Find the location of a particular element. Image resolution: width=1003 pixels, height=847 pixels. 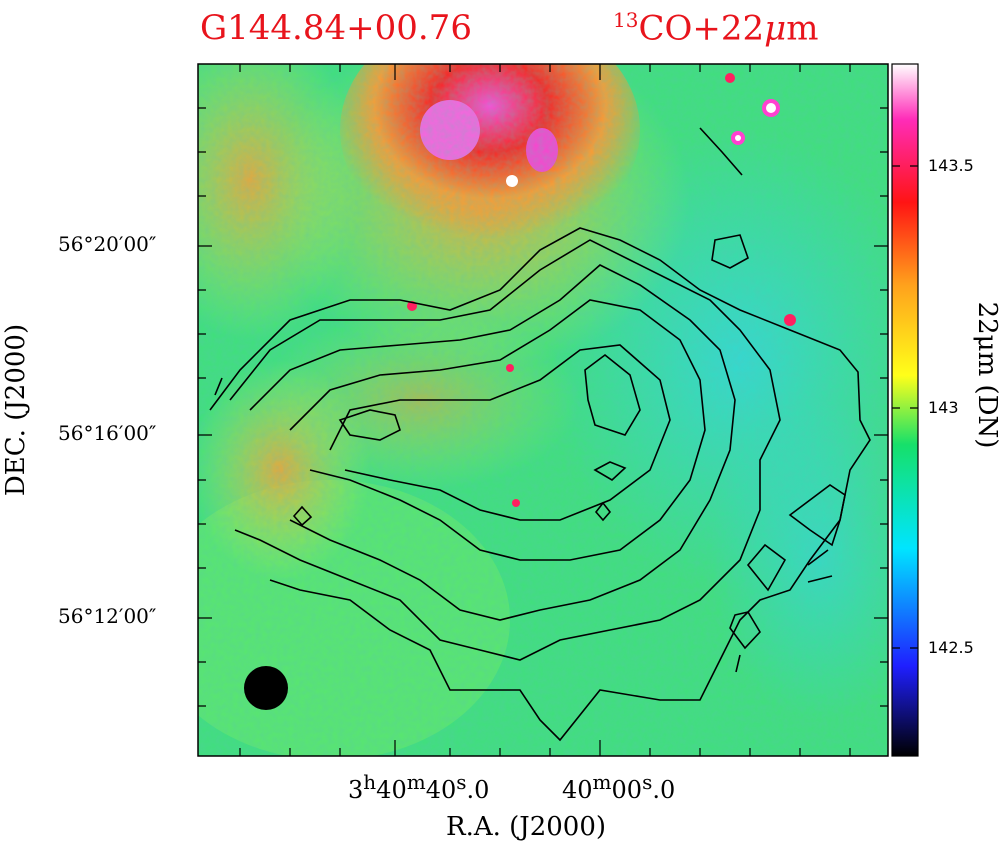

colorbar-tick-label: 143 is located at coordinates (943, 407).